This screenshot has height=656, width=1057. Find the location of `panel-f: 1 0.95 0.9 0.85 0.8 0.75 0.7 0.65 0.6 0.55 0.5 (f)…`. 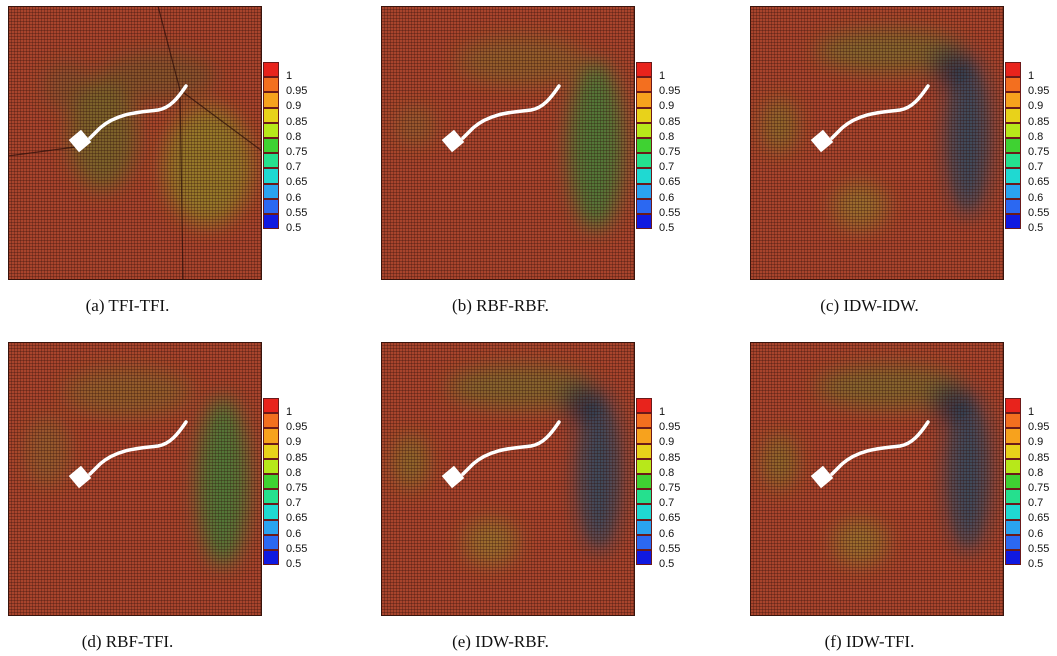

panel-f: 1 0.95 0.9 0.85 0.8 0.75 0.7 0.65 0.6 0.55 0.5 (f)… is located at coordinates (899, 496).